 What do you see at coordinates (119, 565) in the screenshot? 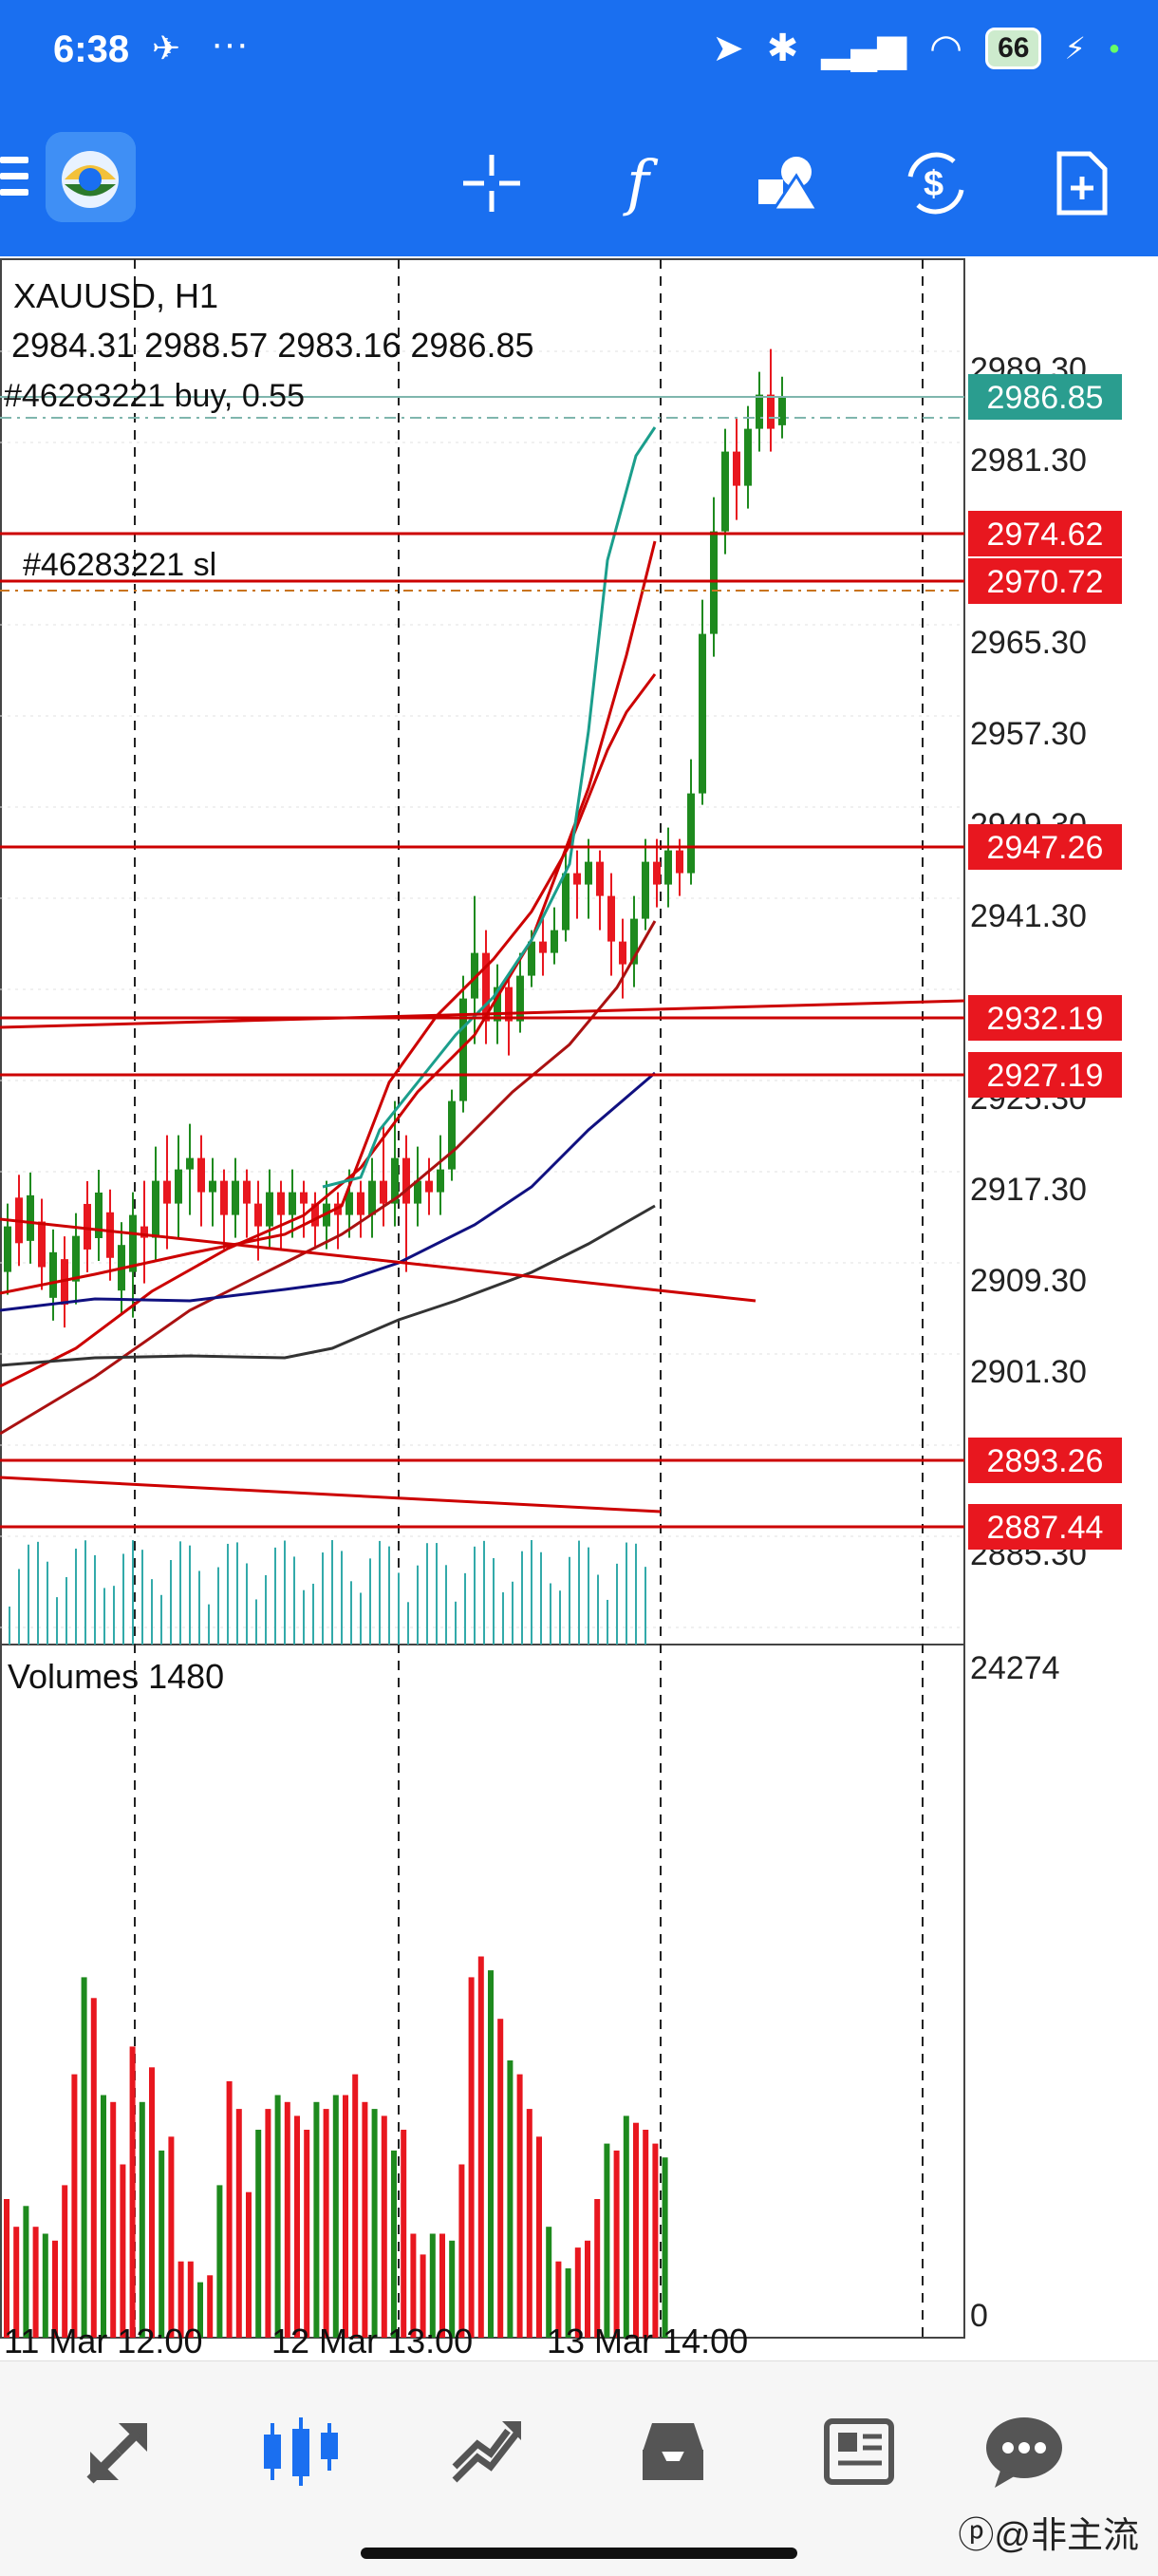
I see `sl-label: #46283221 sl` at bounding box center [119, 565].